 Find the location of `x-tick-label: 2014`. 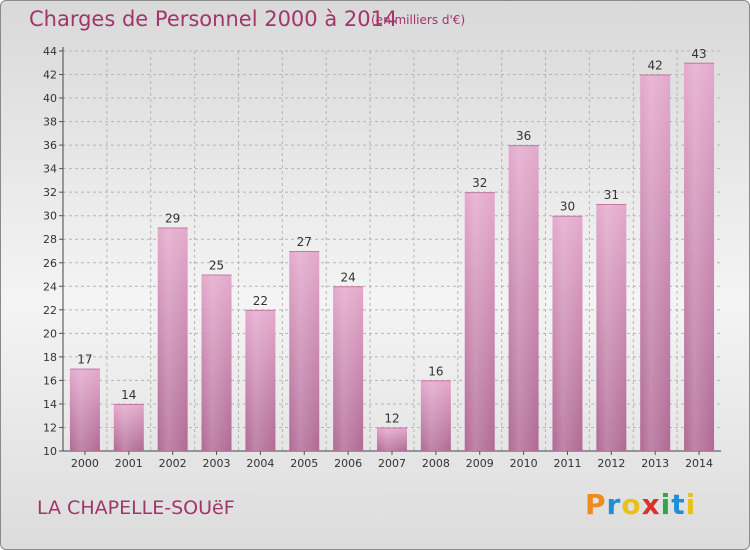

x-tick-label: 2014 is located at coordinates (699, 463).